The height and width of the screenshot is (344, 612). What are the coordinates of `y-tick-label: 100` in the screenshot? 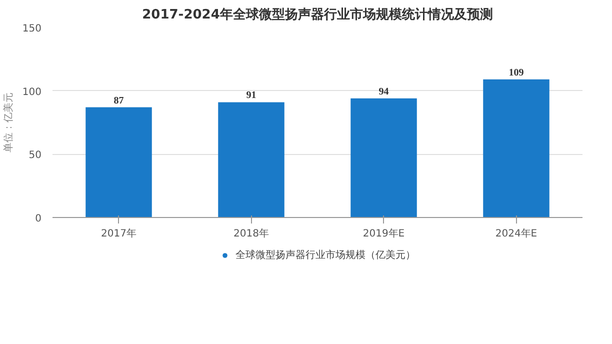 It's located at (32, 92).